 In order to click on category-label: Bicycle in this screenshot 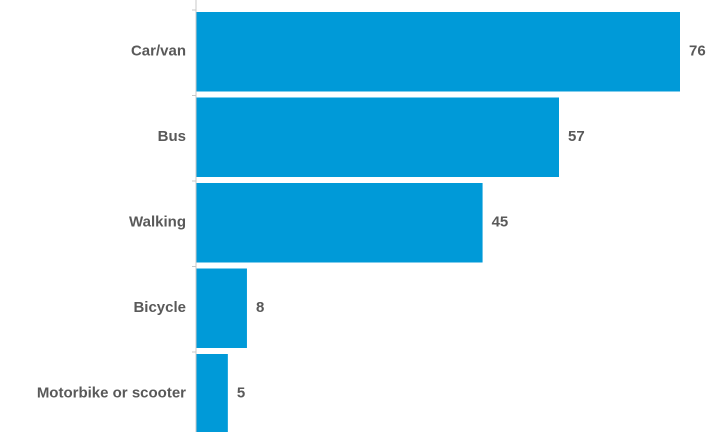, I will do `click(159, 307)`.